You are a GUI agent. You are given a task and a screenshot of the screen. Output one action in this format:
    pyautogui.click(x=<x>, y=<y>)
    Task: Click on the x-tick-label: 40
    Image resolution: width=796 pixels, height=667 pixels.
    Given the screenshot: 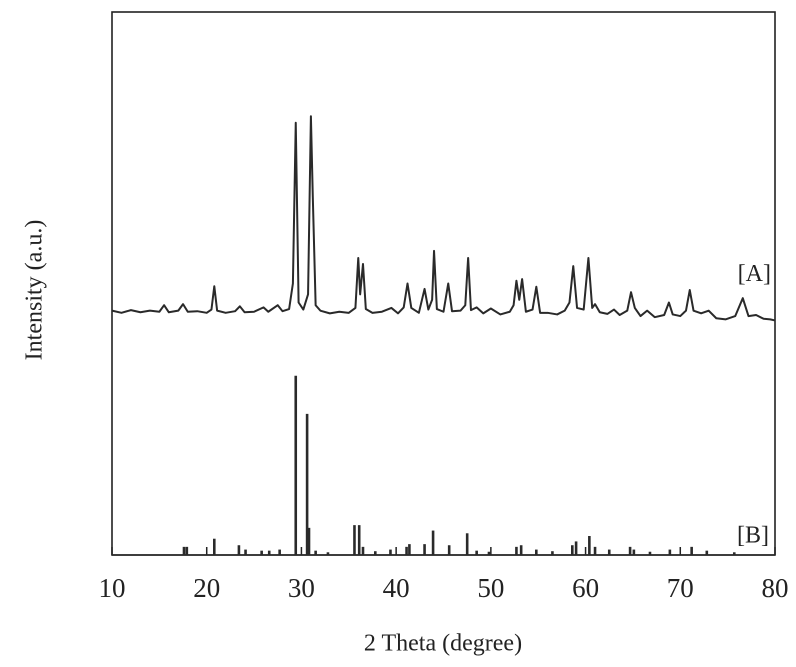 What is the action you would take?
    pyautogui.click(x=396, y=588)
    